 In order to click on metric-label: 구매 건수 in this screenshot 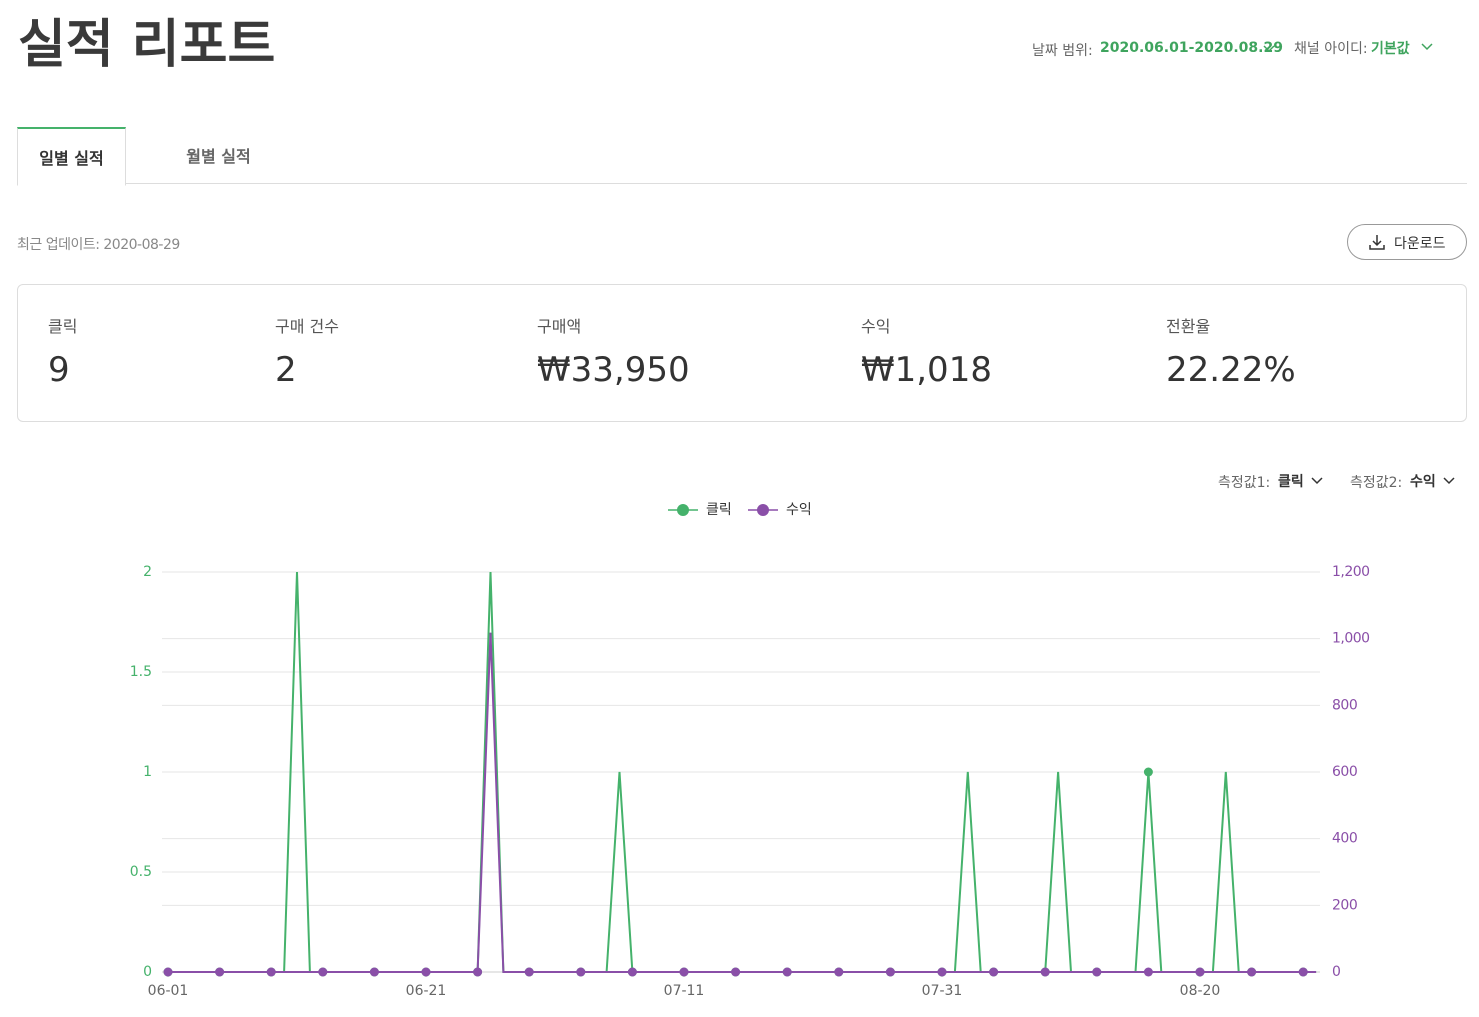, I will do `click(307, 326)`.